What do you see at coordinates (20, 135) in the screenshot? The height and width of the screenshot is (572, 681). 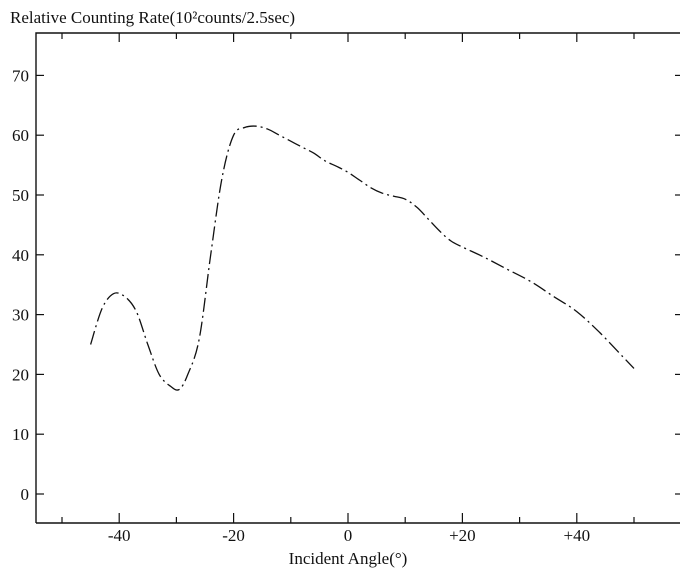 I see `y-tick-label: 60` at bounding box center [20, 135].